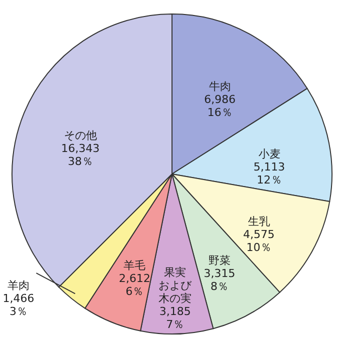 This screenshot has width=344, height=348. What do you see at coordinates (259, 241) in the screenshot?
I see `data-label: 4,575 10％` at bounding box center [259, 241].